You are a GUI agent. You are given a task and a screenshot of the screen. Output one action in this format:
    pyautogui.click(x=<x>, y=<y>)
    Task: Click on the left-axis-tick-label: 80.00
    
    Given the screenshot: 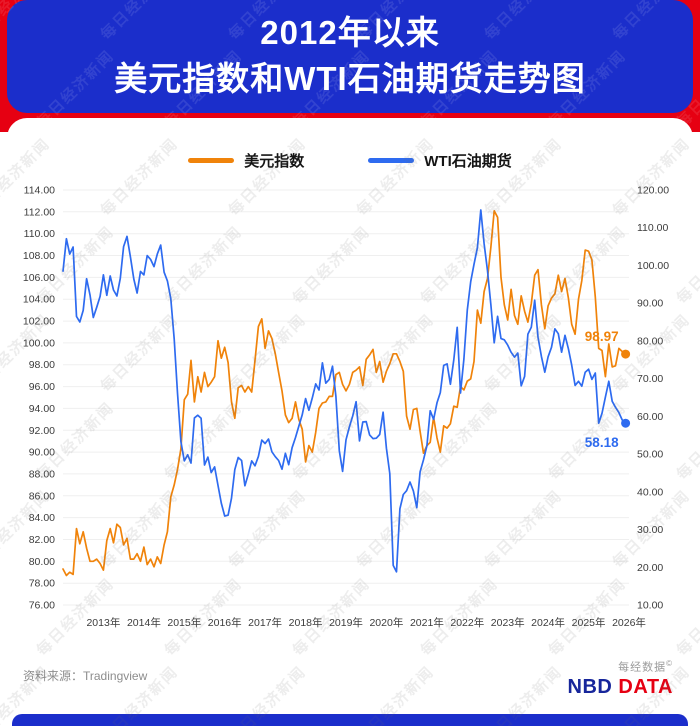 What is the action you would take?
    pyautogui.click(x=42, y=562)
    